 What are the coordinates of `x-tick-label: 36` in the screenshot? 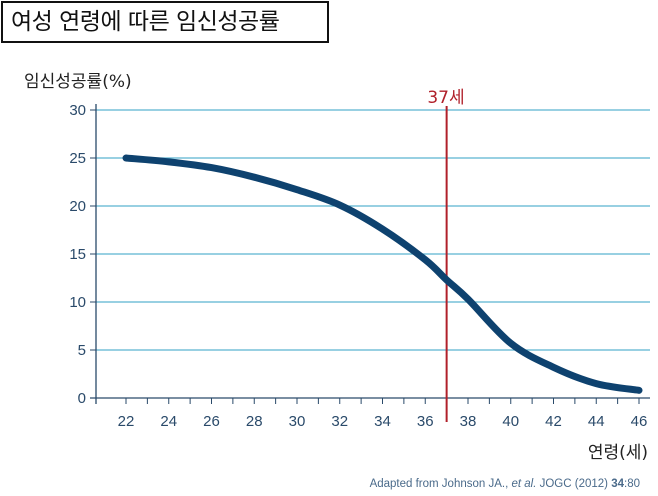 It's located at (425, 421).